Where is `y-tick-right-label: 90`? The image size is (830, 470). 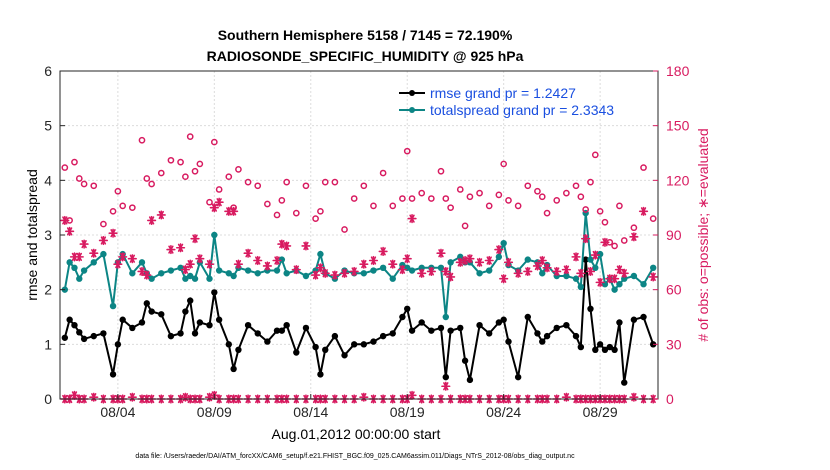
y-tick-right-label: 90 is located at coordinates (674, 235).